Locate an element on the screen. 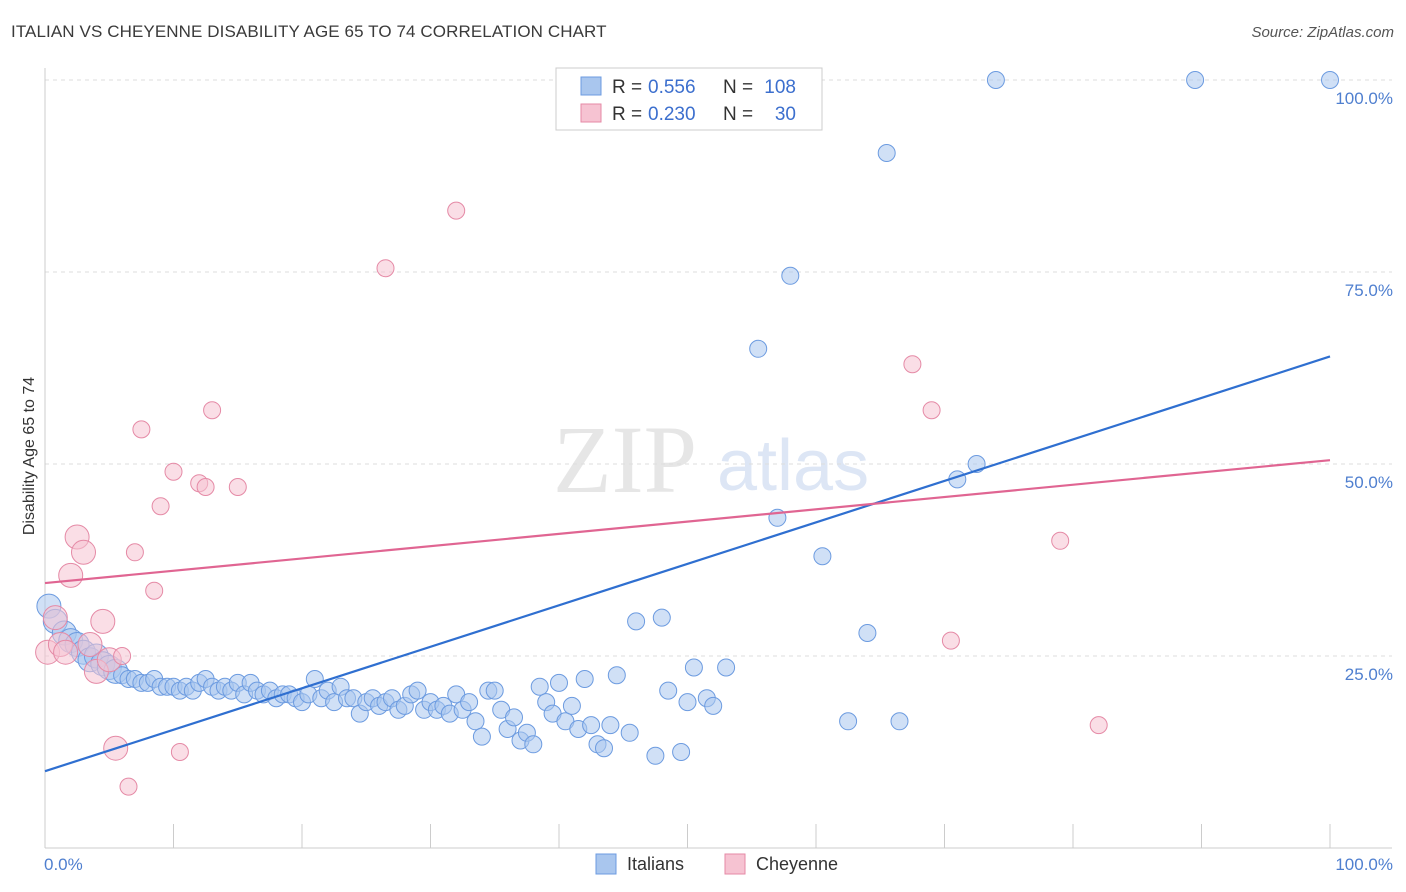 Image resolution: width=1406 pixels, height=892 pixels. y-tick-label-100: 100.0% is located at coordinates (1364, 98).